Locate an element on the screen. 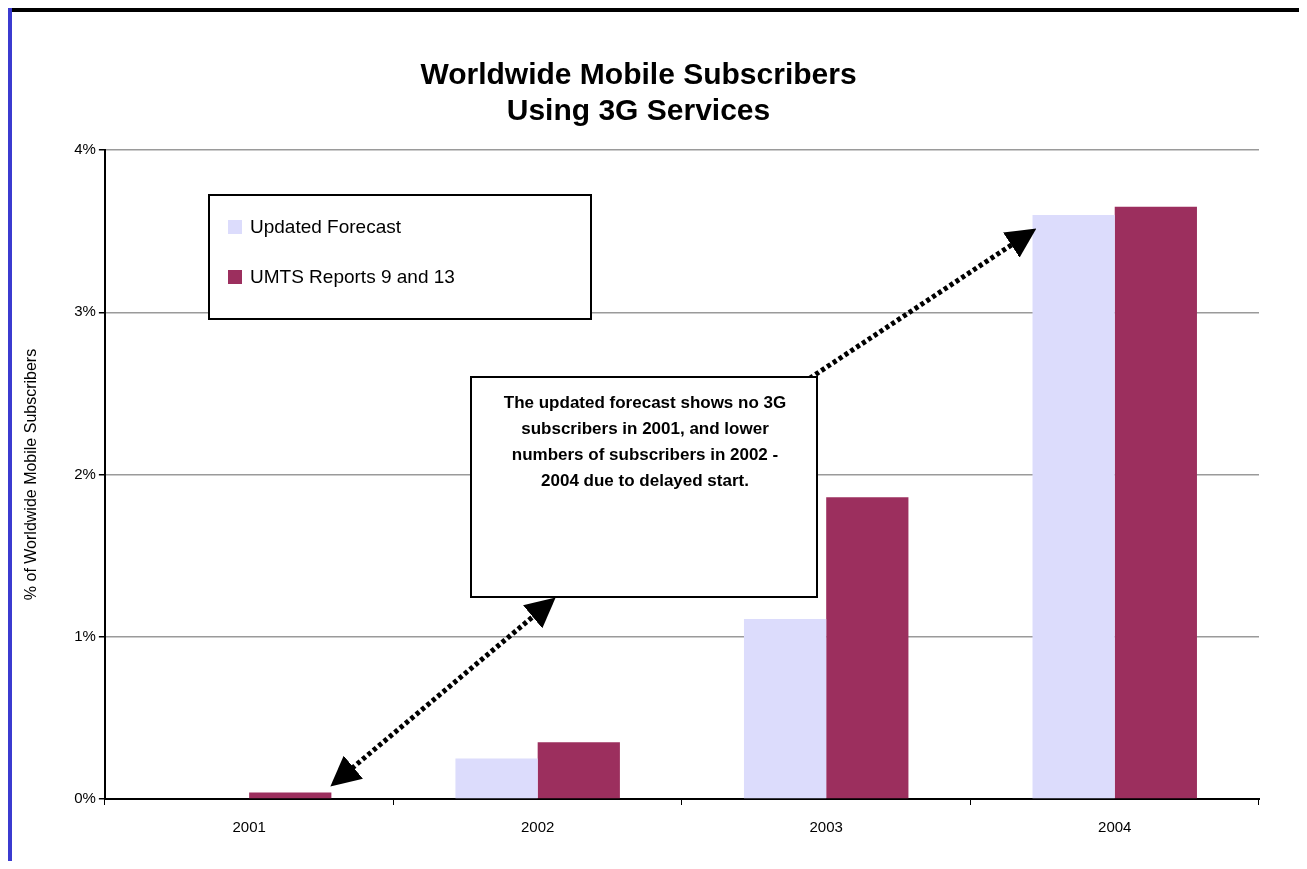 This screenshot has height=869, width=1307. legend-label: UMTS Reports 9 and 13 is located at coordinates (352, 277).